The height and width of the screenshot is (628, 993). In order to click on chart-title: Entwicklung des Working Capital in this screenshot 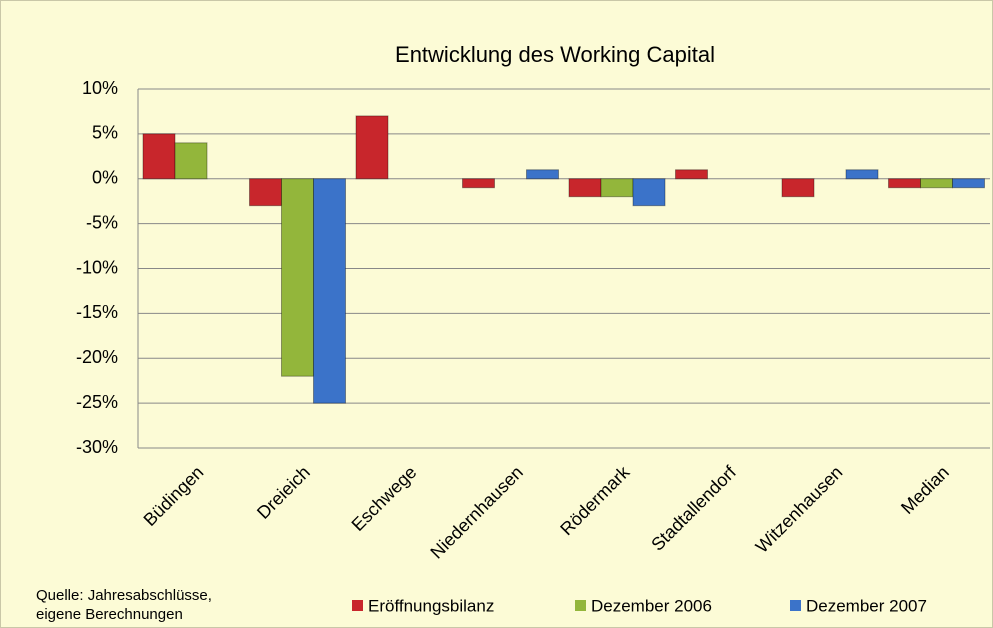, I will do `click(555, 54)`.